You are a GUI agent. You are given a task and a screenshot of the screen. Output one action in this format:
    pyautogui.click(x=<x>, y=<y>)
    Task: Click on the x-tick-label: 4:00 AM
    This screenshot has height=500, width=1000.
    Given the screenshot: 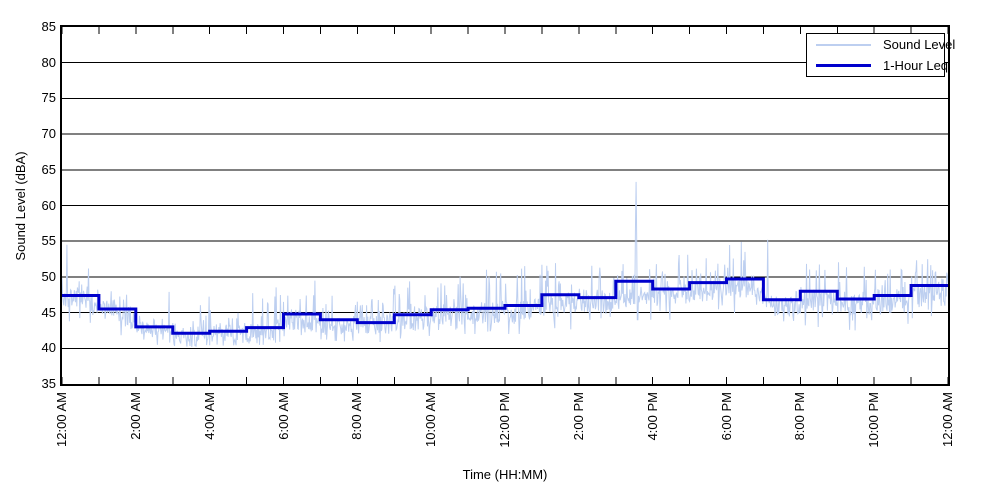 What is the action you would take?
    pyautogui.click(x=209, y=416)
    